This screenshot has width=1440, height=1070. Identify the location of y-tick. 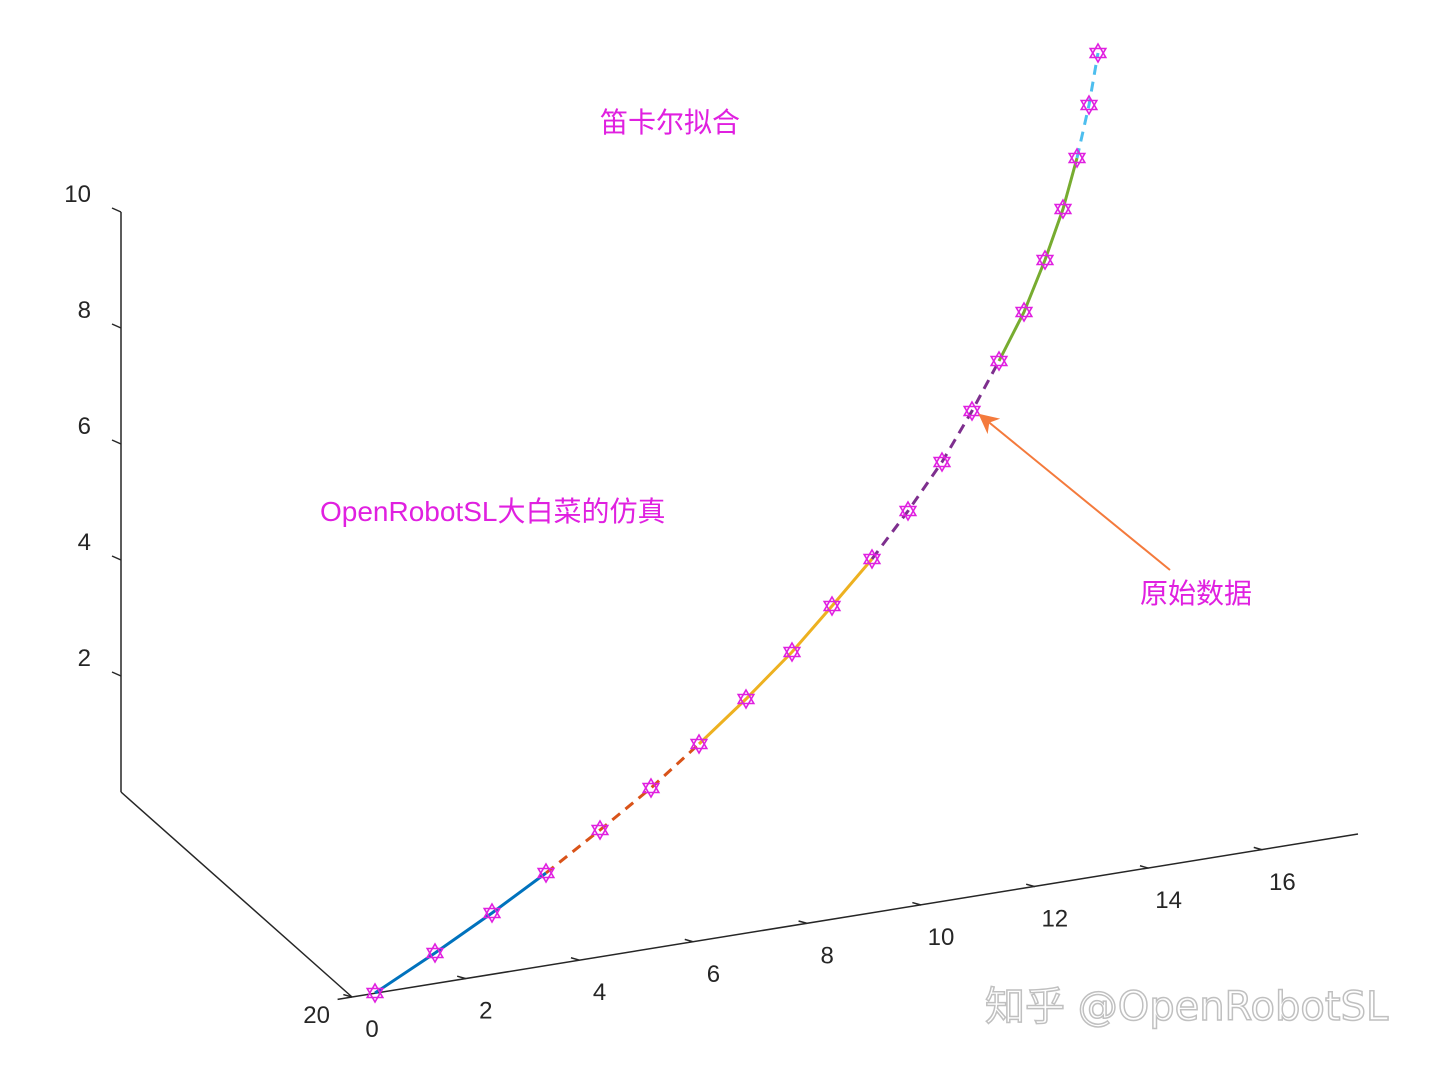
(345, 998).